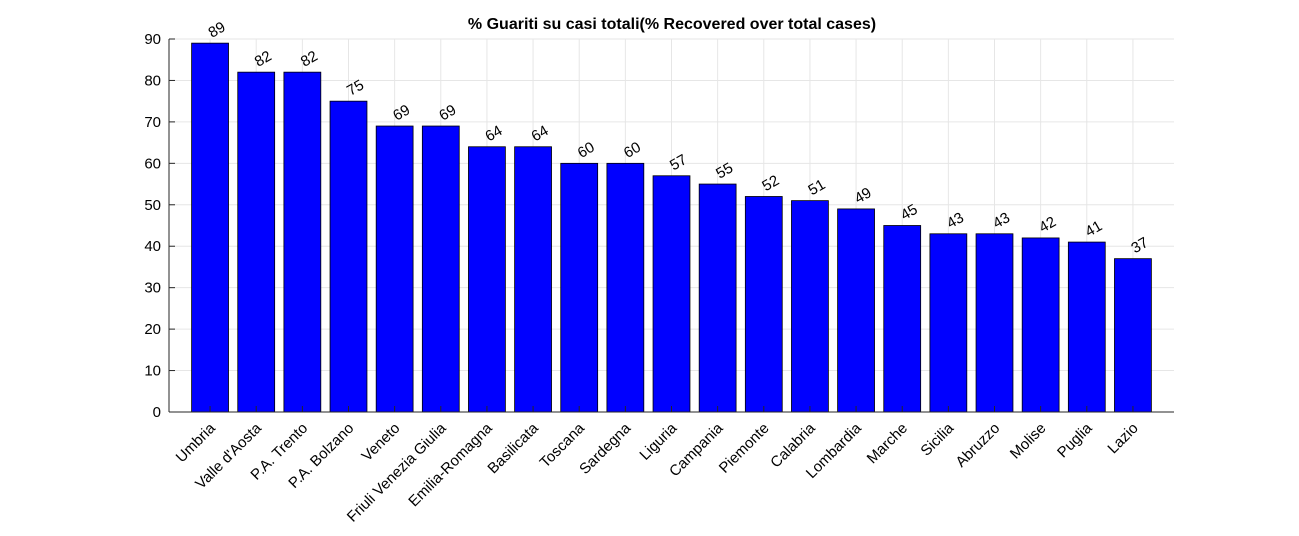 The width and height of the screenshot is (1299, 536). What do you see at coordinates (152, 163) in the screenshot?
I see `y-tick-label: 60` at bounding box center [152, 163].